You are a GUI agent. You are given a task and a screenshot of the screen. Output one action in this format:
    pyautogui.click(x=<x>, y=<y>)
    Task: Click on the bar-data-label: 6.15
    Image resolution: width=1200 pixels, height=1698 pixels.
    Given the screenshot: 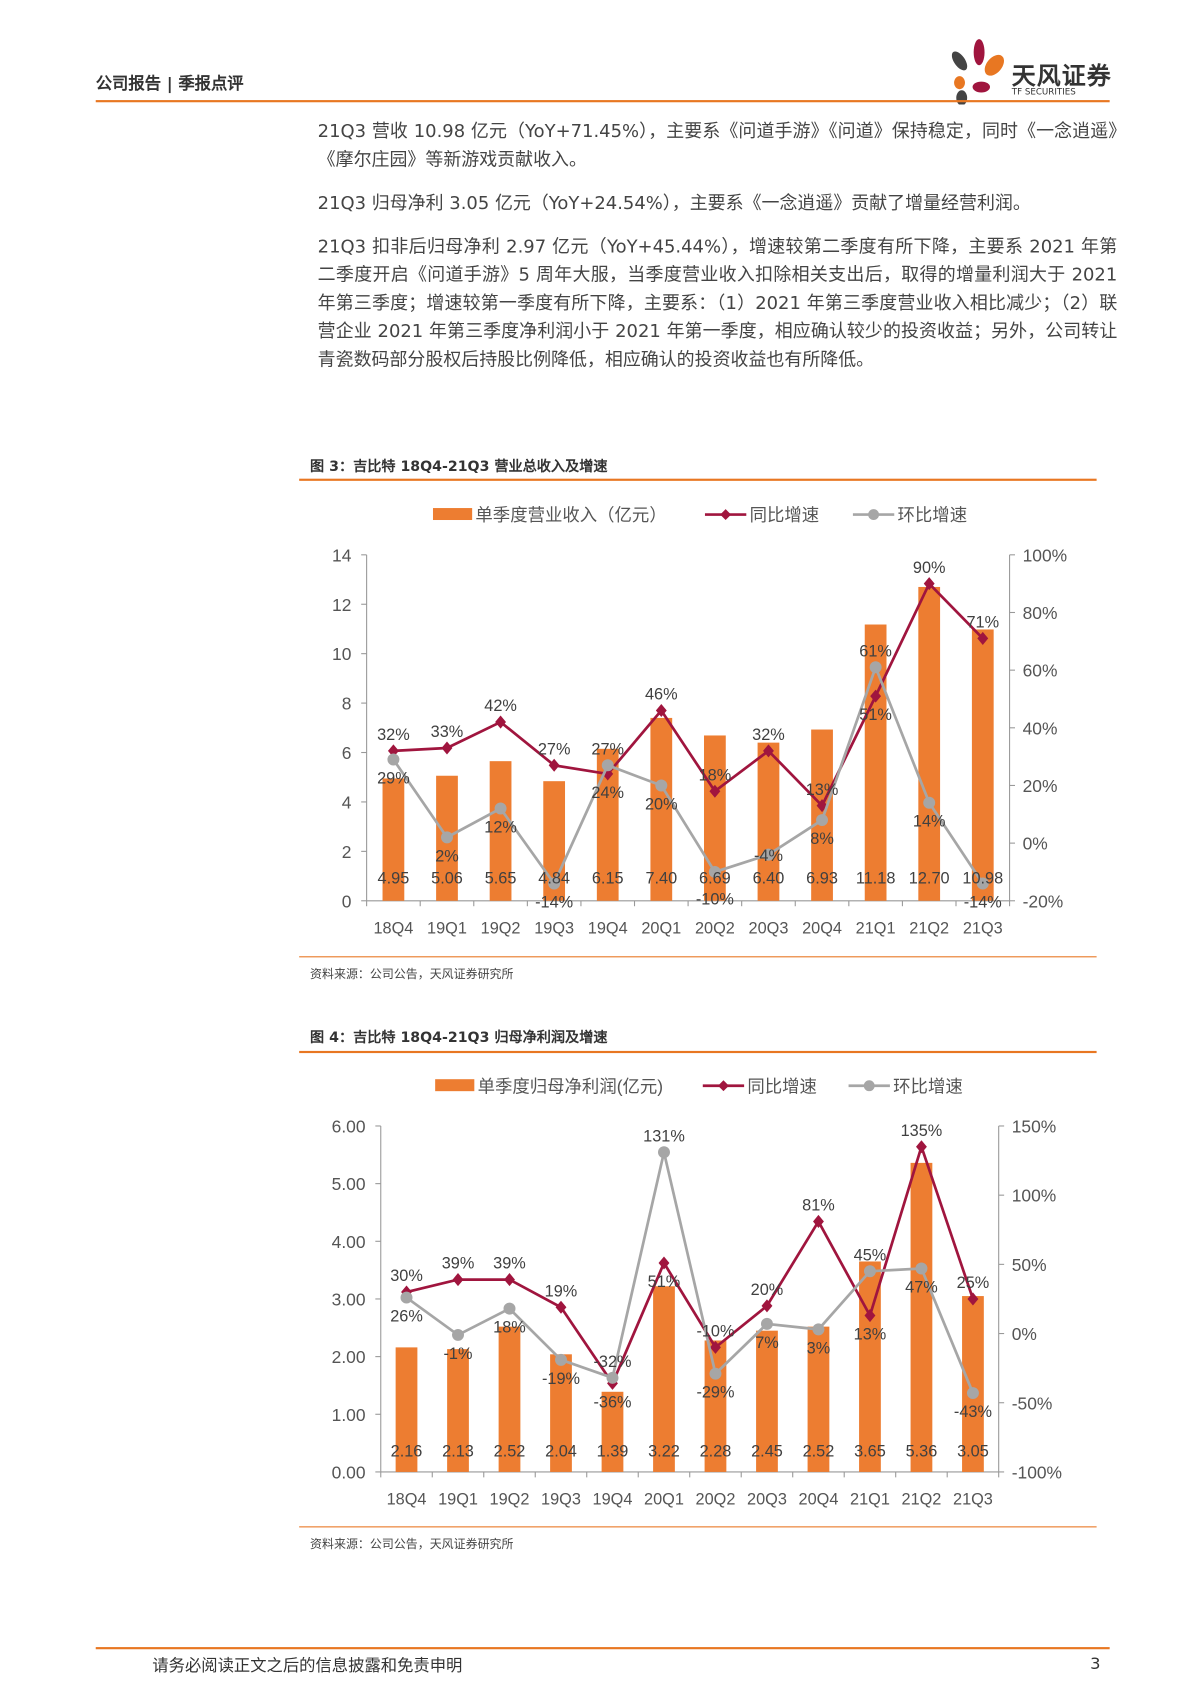 What is the action you would take?
    pyautogui.click(x=608, y=878)
    